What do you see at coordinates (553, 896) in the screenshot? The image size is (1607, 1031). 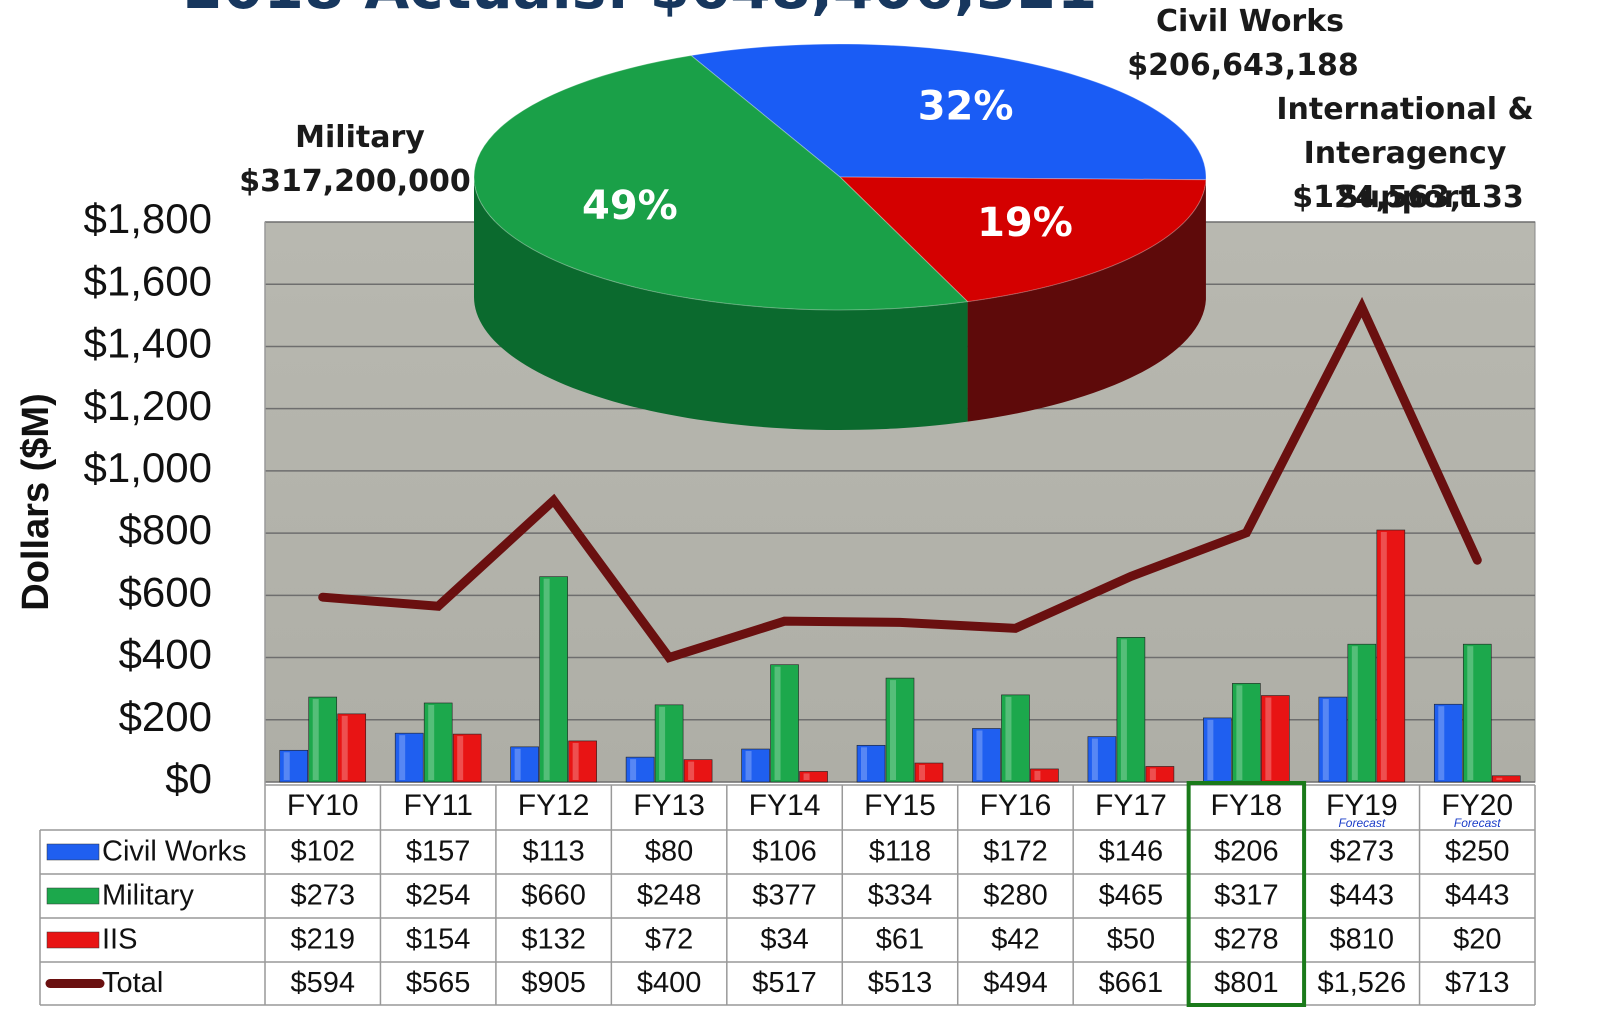 I see `table-value: $660` at bounding box center [553, 896].